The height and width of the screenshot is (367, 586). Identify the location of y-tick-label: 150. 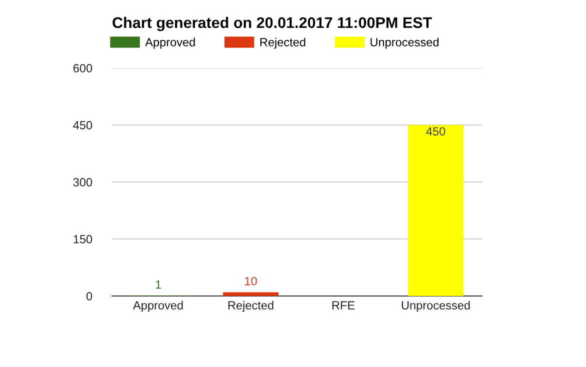
(83, 239).